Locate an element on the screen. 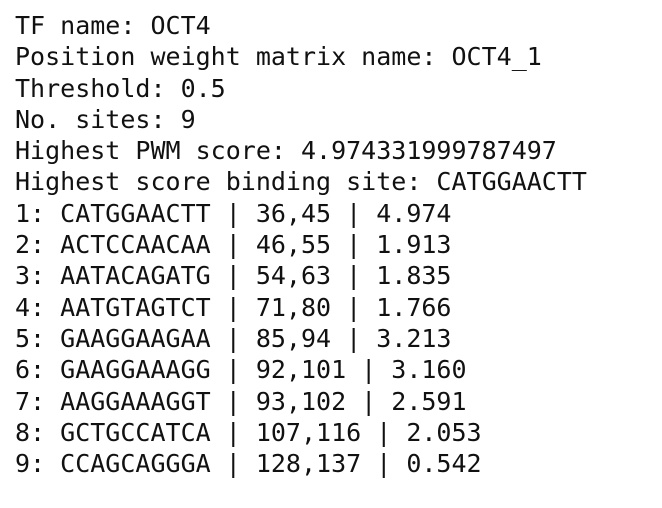 This screenshot has width=662, height=508. output-line: 9: CCAGCAGGGA | 128,137 | 0.542 is located at coordinates (248, 464).